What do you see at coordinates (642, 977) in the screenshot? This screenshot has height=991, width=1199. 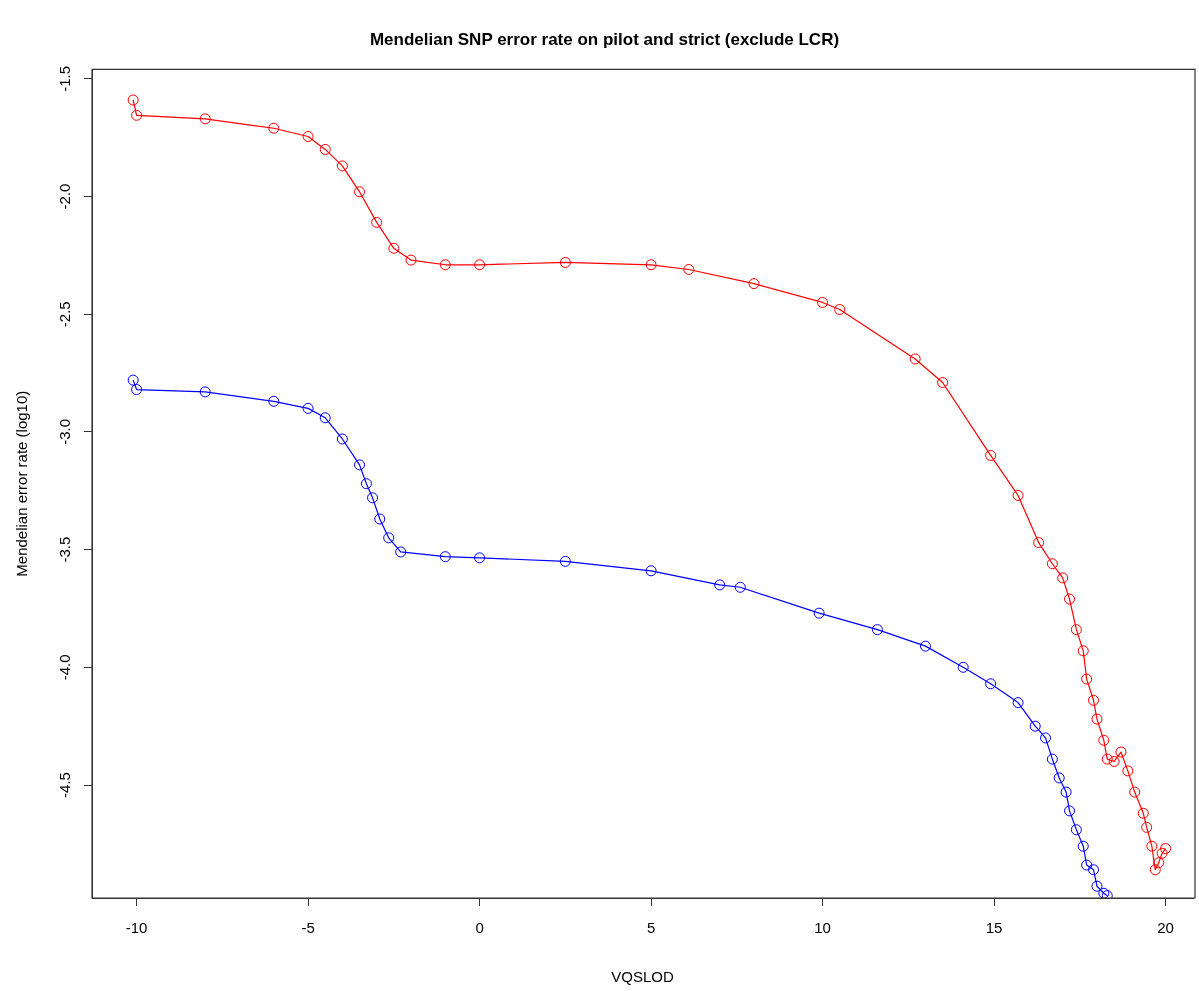 I see `x-axis-title: VQSLOD` at bounding box center [642, 977].